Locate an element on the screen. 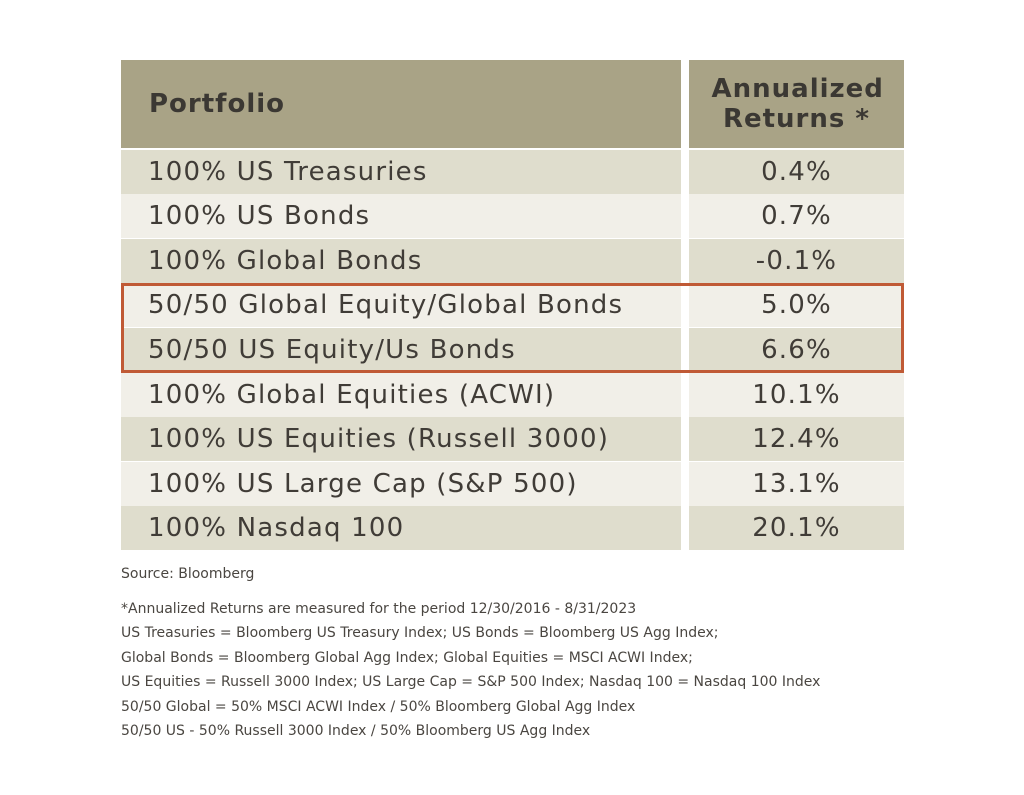  table-row-portfolio: 100% US Large Cap (S&P 500) is located at coordinates (401, 483).